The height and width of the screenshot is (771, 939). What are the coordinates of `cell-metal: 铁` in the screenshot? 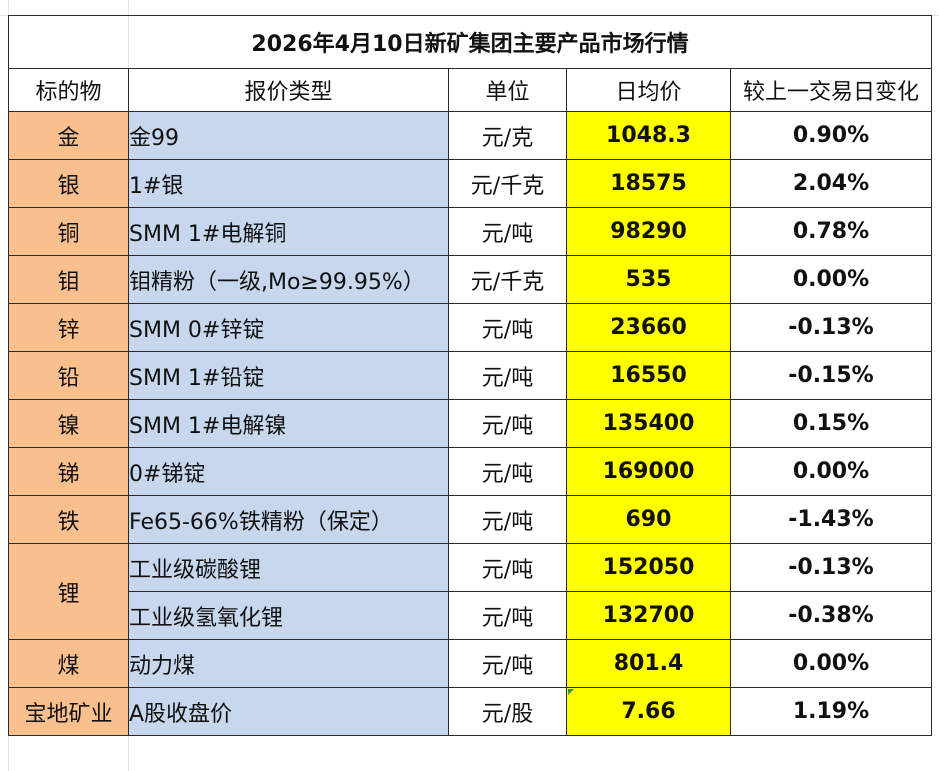 It's located at (68, 519).